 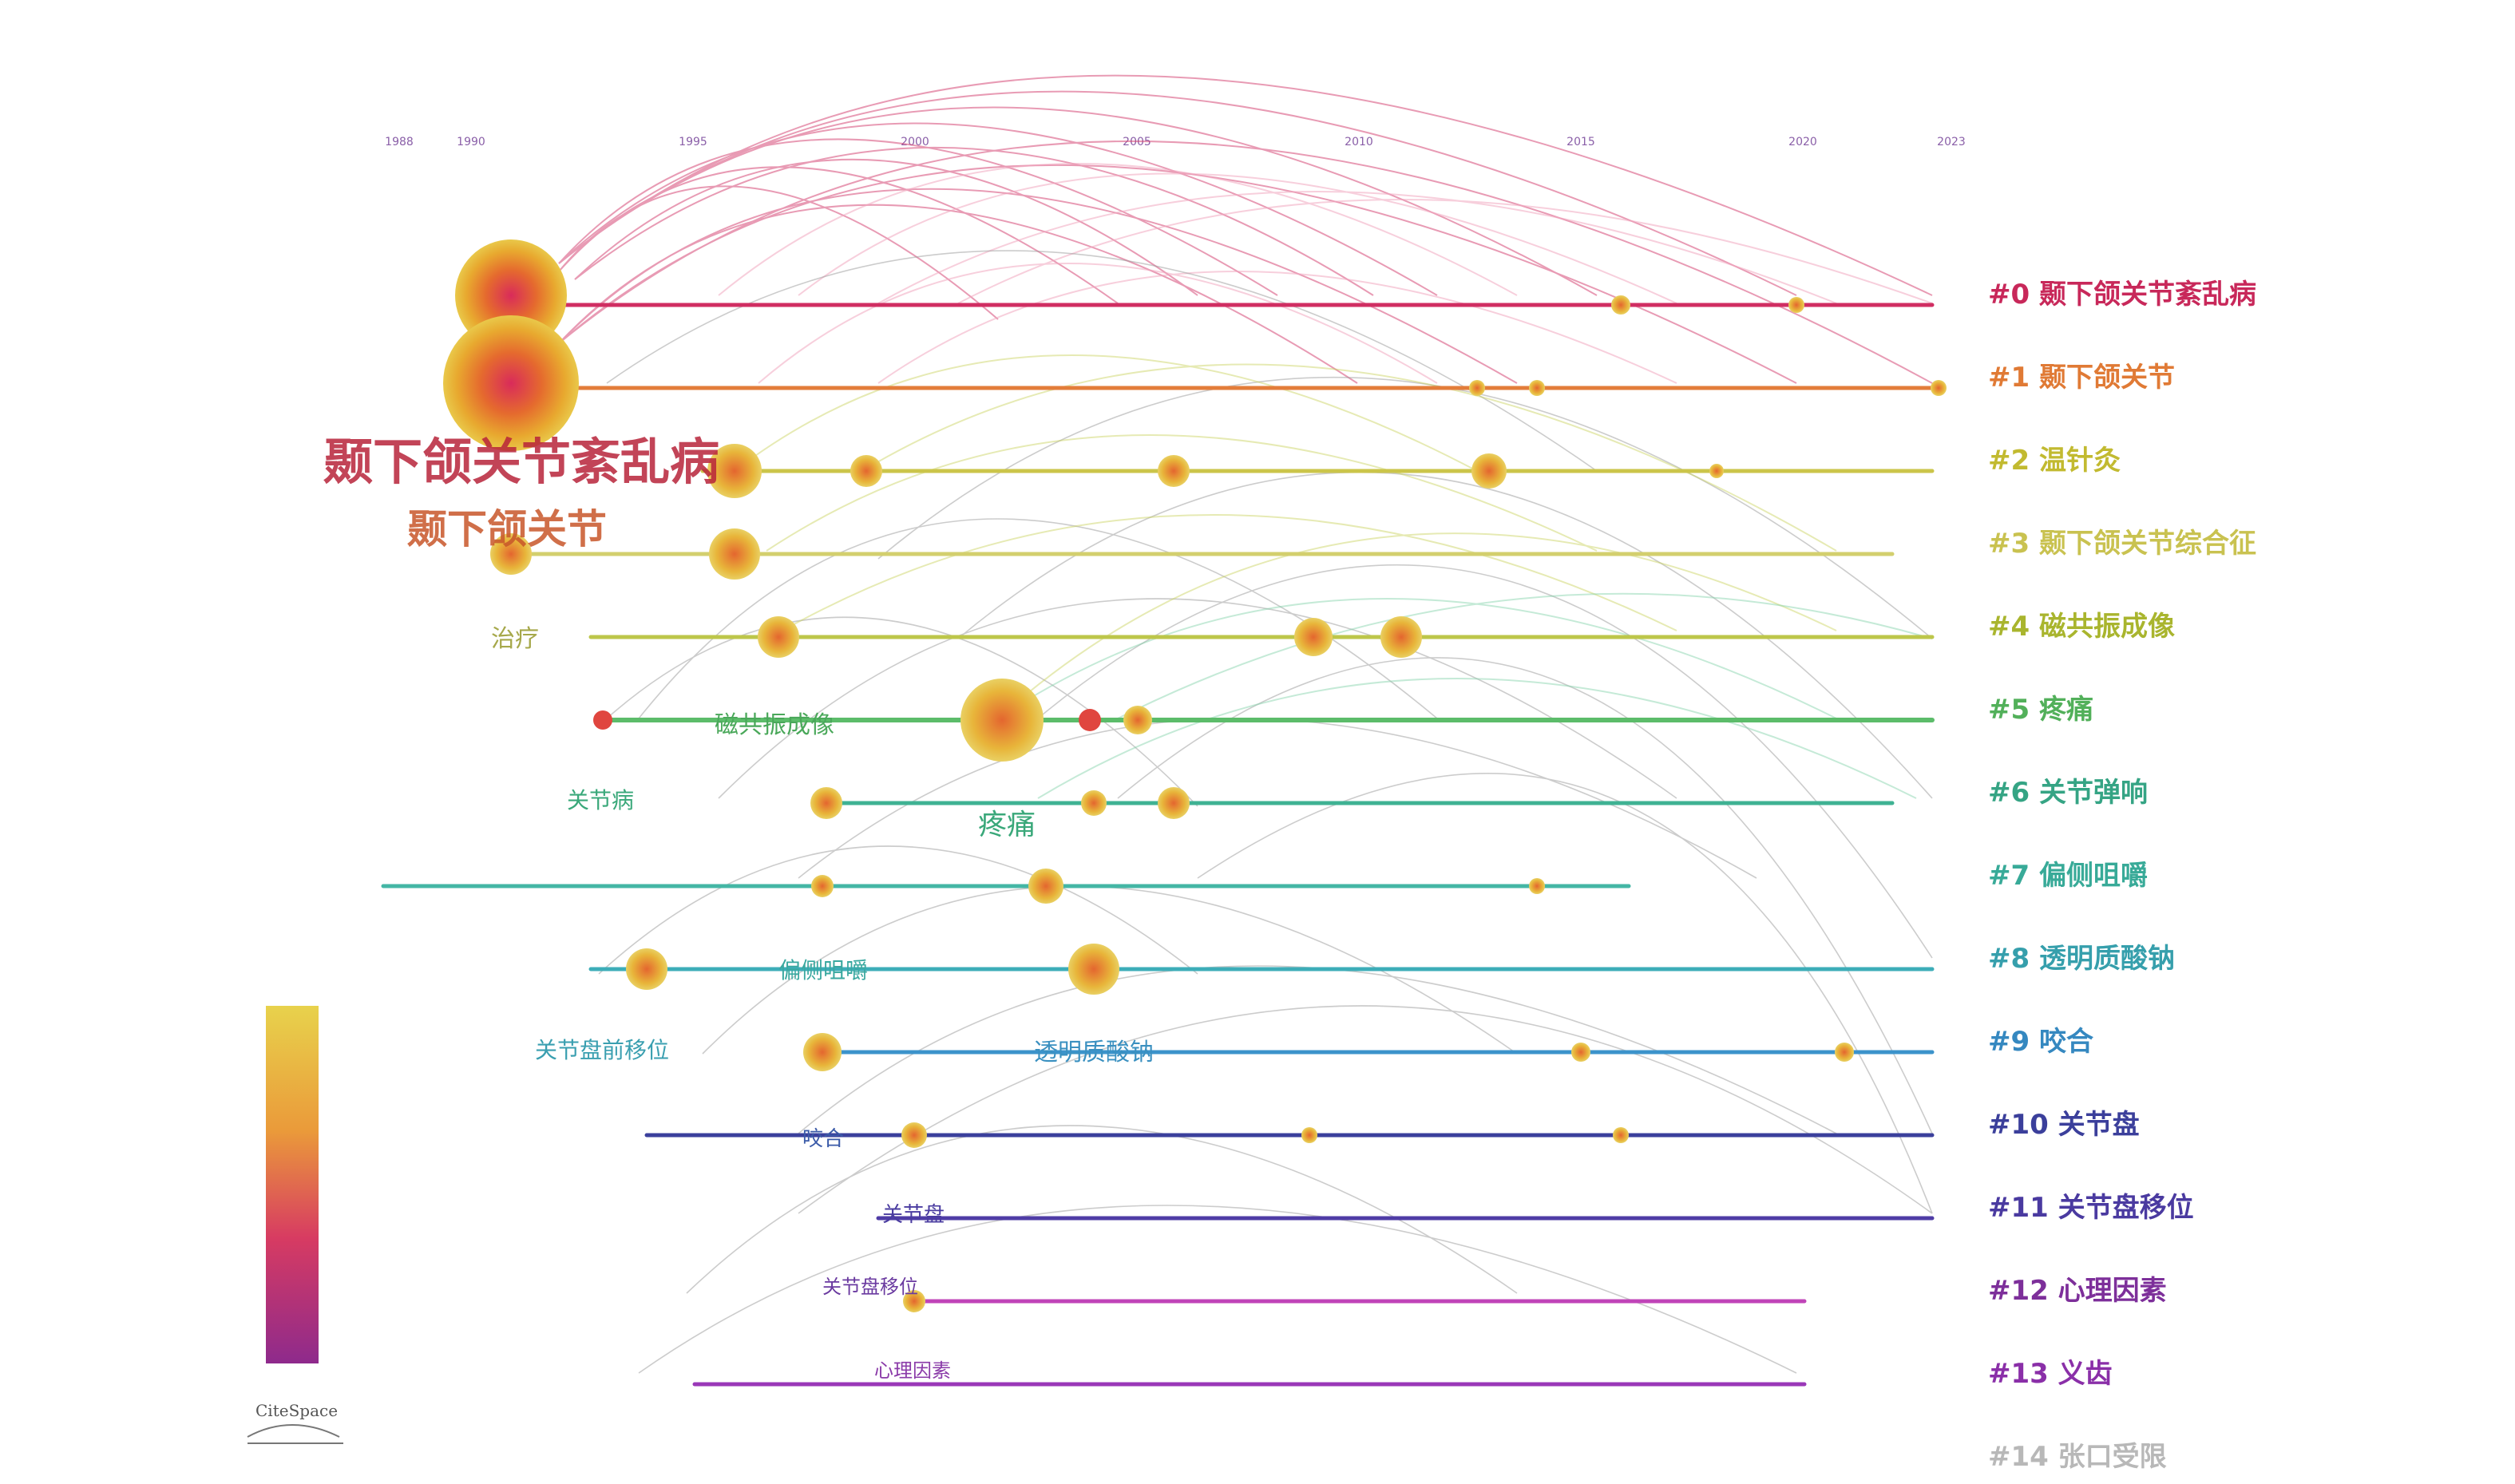 I want to click on logo-text: CiteSpace, so click(x=296, y=1410).